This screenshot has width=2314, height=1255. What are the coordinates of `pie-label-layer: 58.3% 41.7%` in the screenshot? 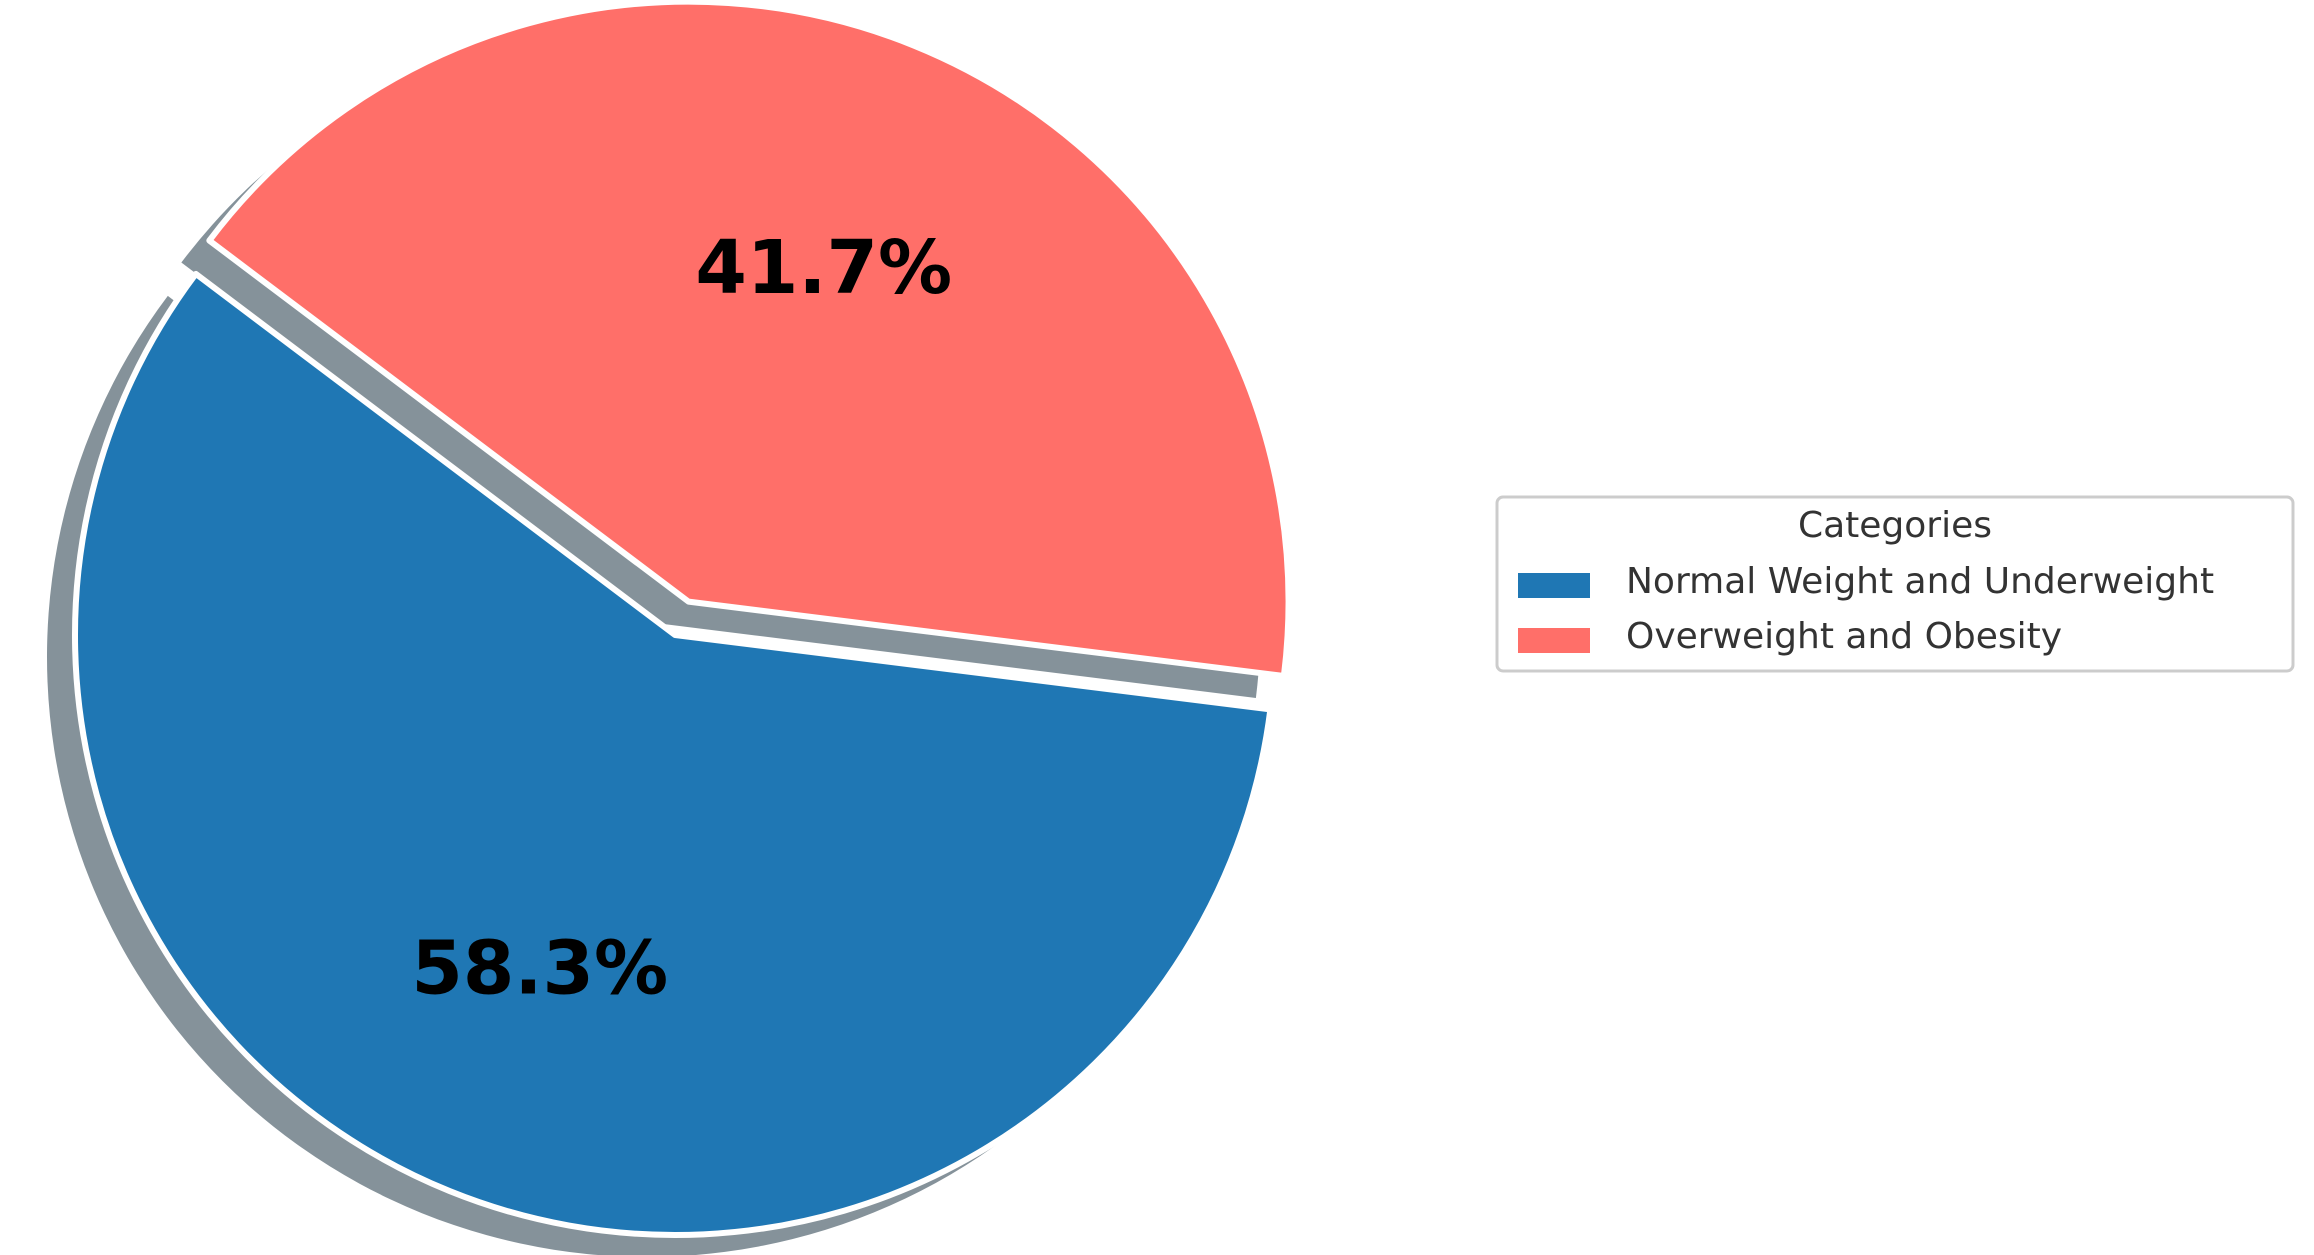 It's located at (681, 618).